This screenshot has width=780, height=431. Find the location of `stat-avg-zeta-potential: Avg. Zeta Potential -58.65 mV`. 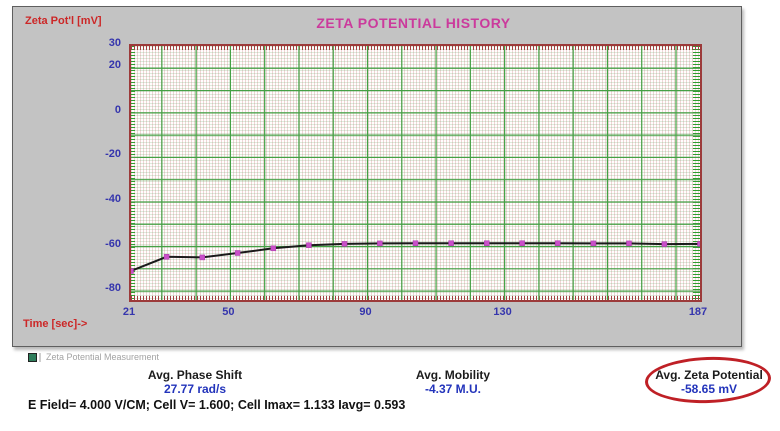

stat-avg-zeta-potential: Avg. Zeta Potential -58.65 mV is located at coordinates (694, 382).